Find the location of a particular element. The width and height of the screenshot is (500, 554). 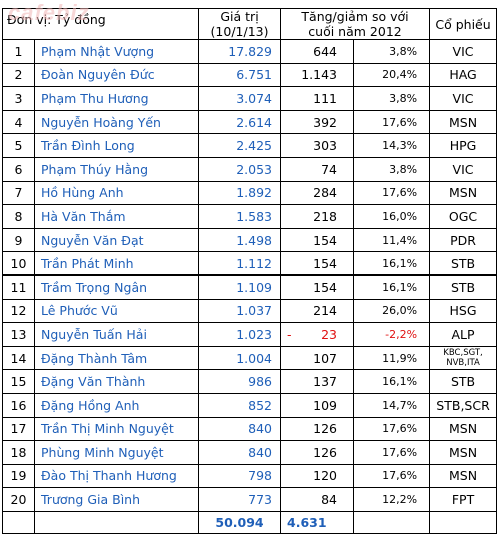

change-value: 392 is located at coordinates (325, 122).